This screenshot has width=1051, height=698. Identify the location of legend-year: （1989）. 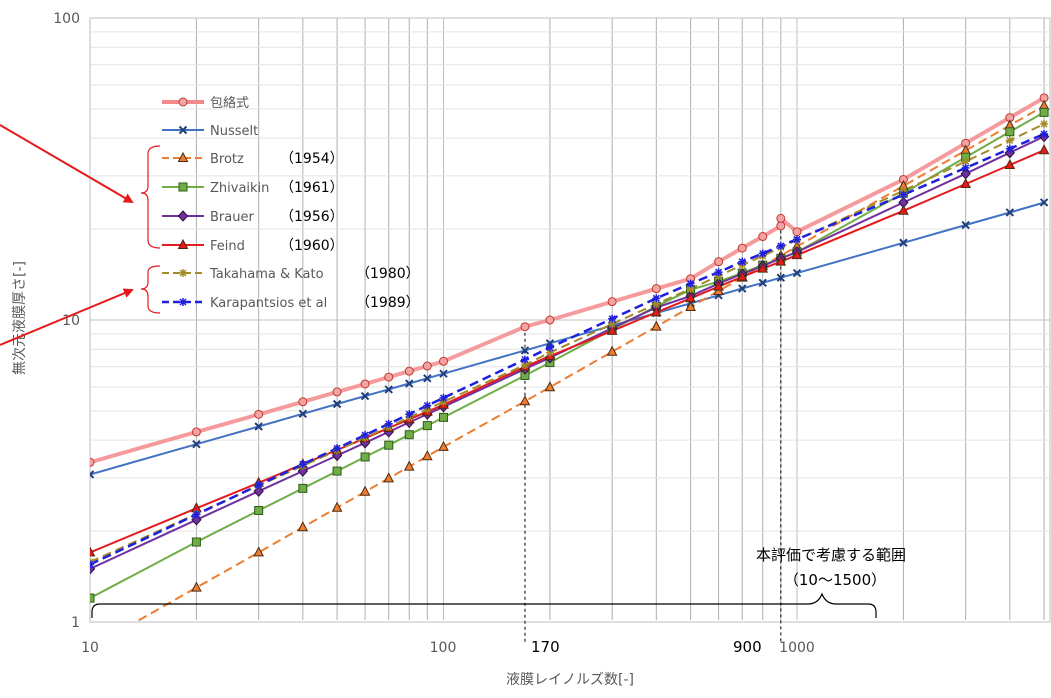
(388, 303).